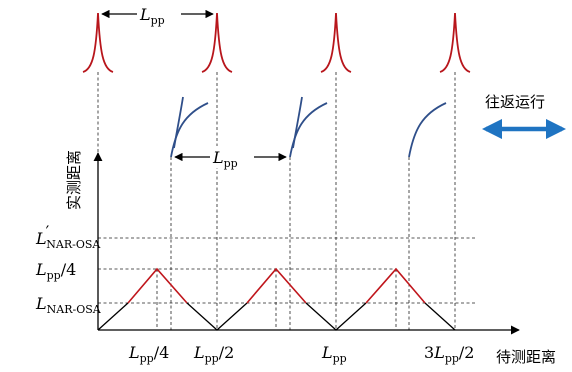  I want to click on mid-span-label-bg, so click(232, 157).